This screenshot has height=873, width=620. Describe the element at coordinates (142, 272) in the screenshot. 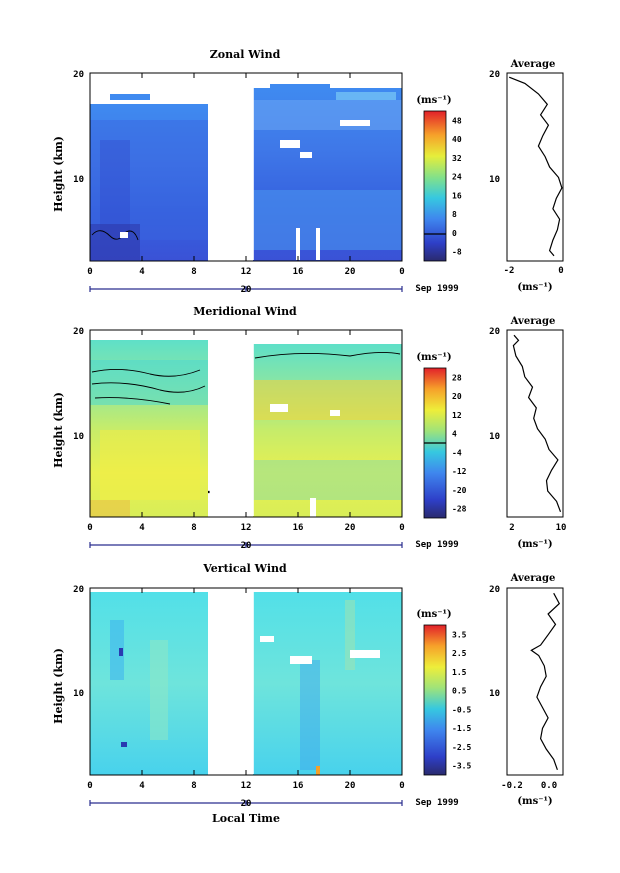

I see `zonal-xtick-label: 4` at that location.